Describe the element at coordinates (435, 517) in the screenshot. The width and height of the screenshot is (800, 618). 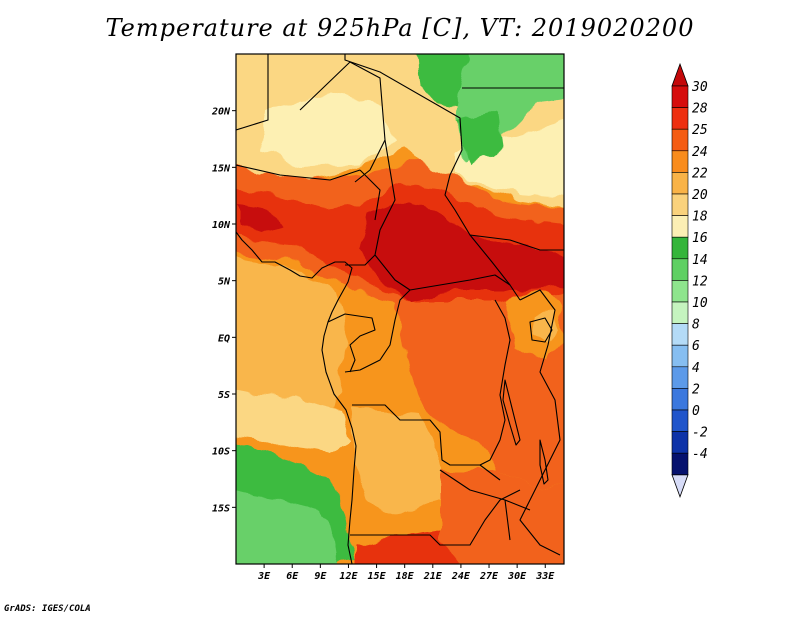
I see `border-angola-namibia` at that location.